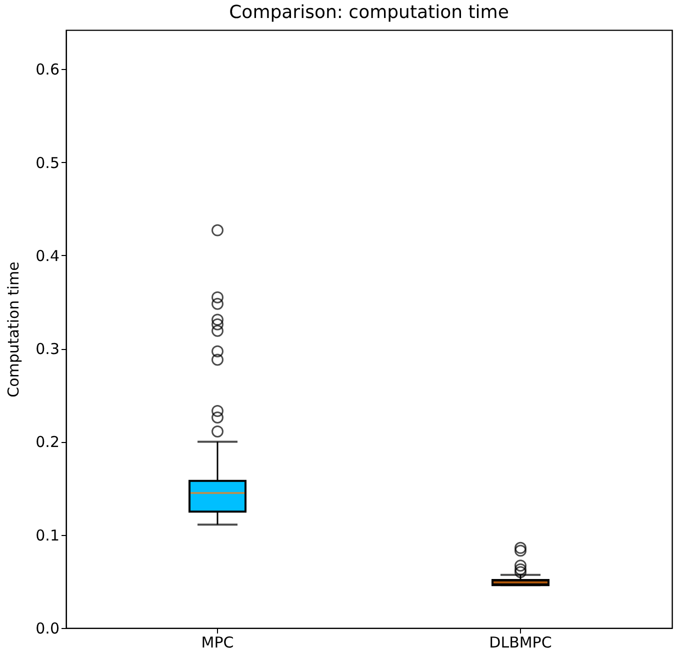  What do you see at coordinates (48, 349) in the screenshot?
I see `y-tick-label: 0.3` at bounding box center [48, 349].